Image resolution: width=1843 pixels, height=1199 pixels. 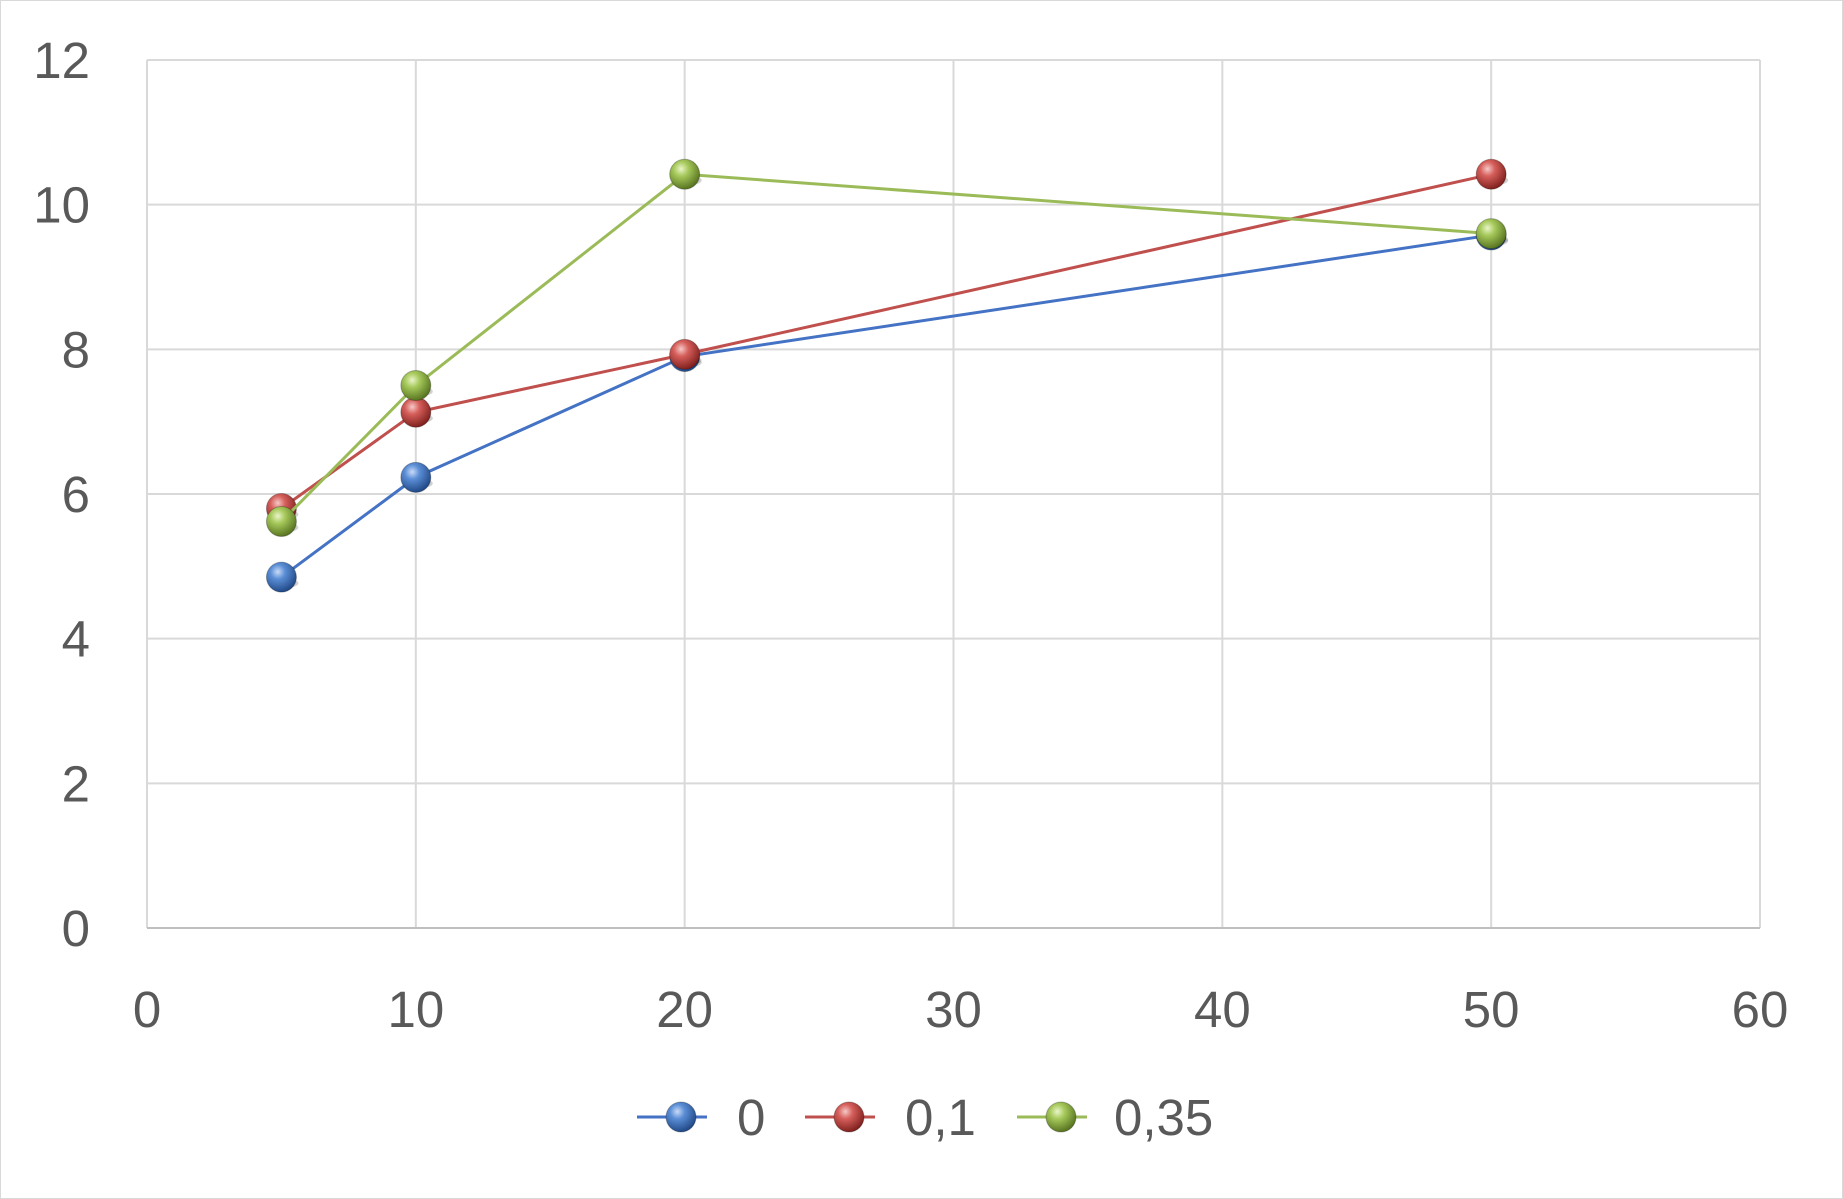 I want to click on x-tick-label: 20, so click(x=684, y=1009).